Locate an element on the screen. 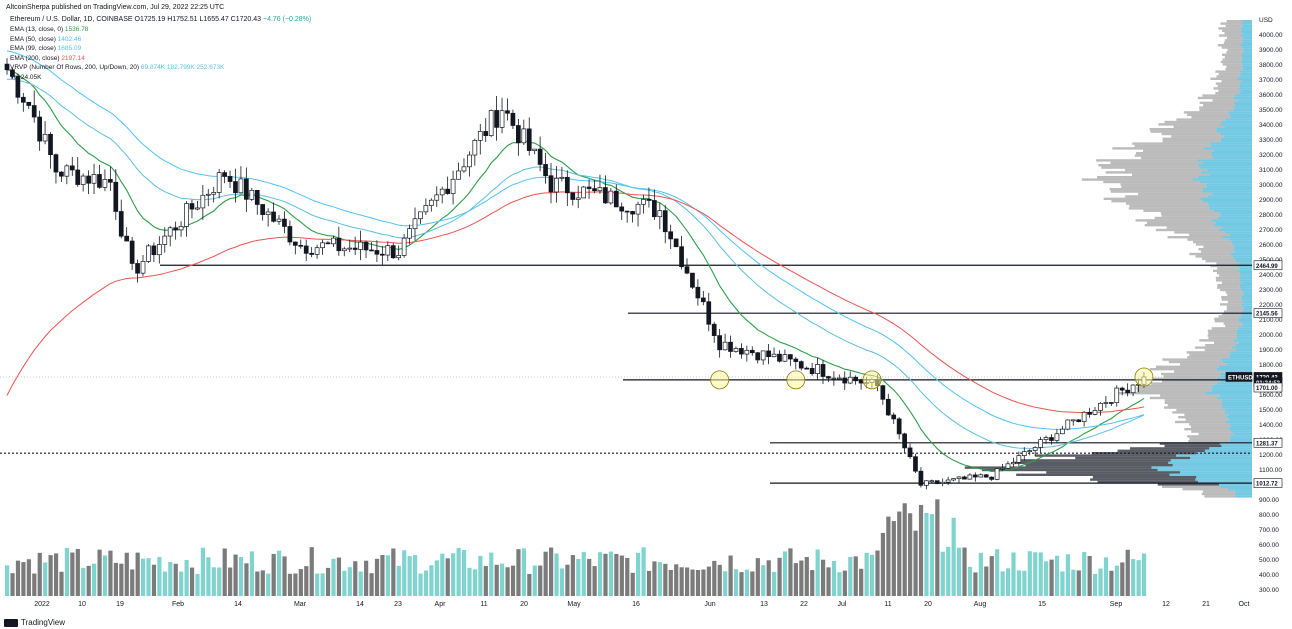 Image resolution: width=1292 pixels, height=629 pixels. indicator-legend-row: EMA (99, close) 1685.09 is located at coordinates (45, 48).